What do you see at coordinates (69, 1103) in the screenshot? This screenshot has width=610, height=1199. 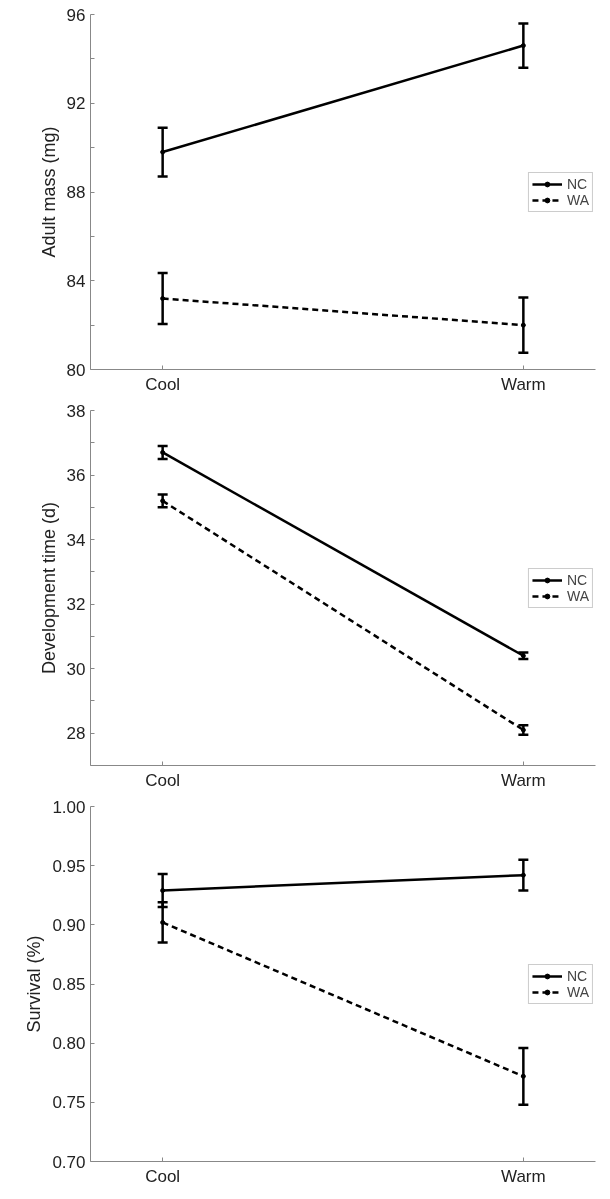 I see `y-tick-label: 0.75` at bounding box center [69, 1103].